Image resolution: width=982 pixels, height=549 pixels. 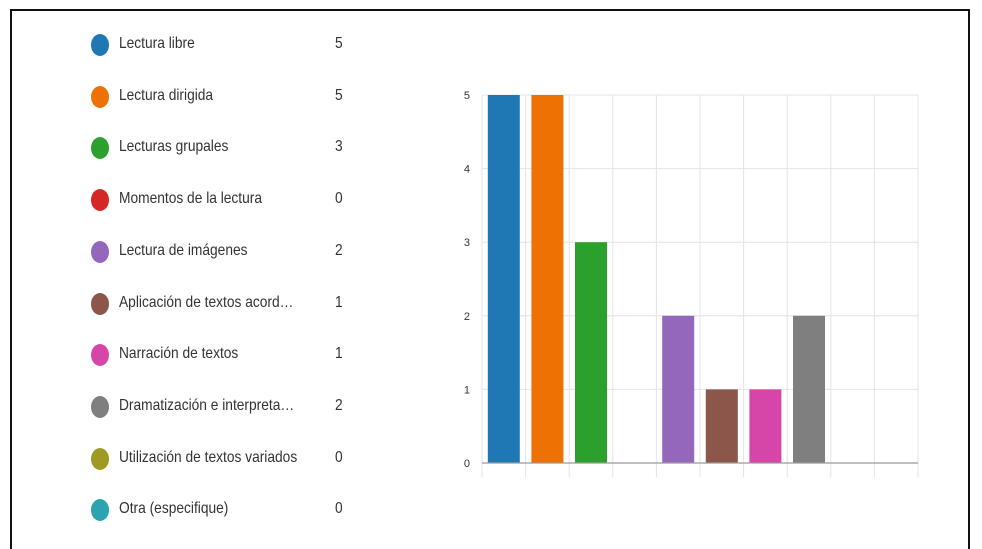 What do you see at coordinates (192, 355) in the screenshot?
I see `legend-item: Narración de textos 1` at bounding box center [192, 355].